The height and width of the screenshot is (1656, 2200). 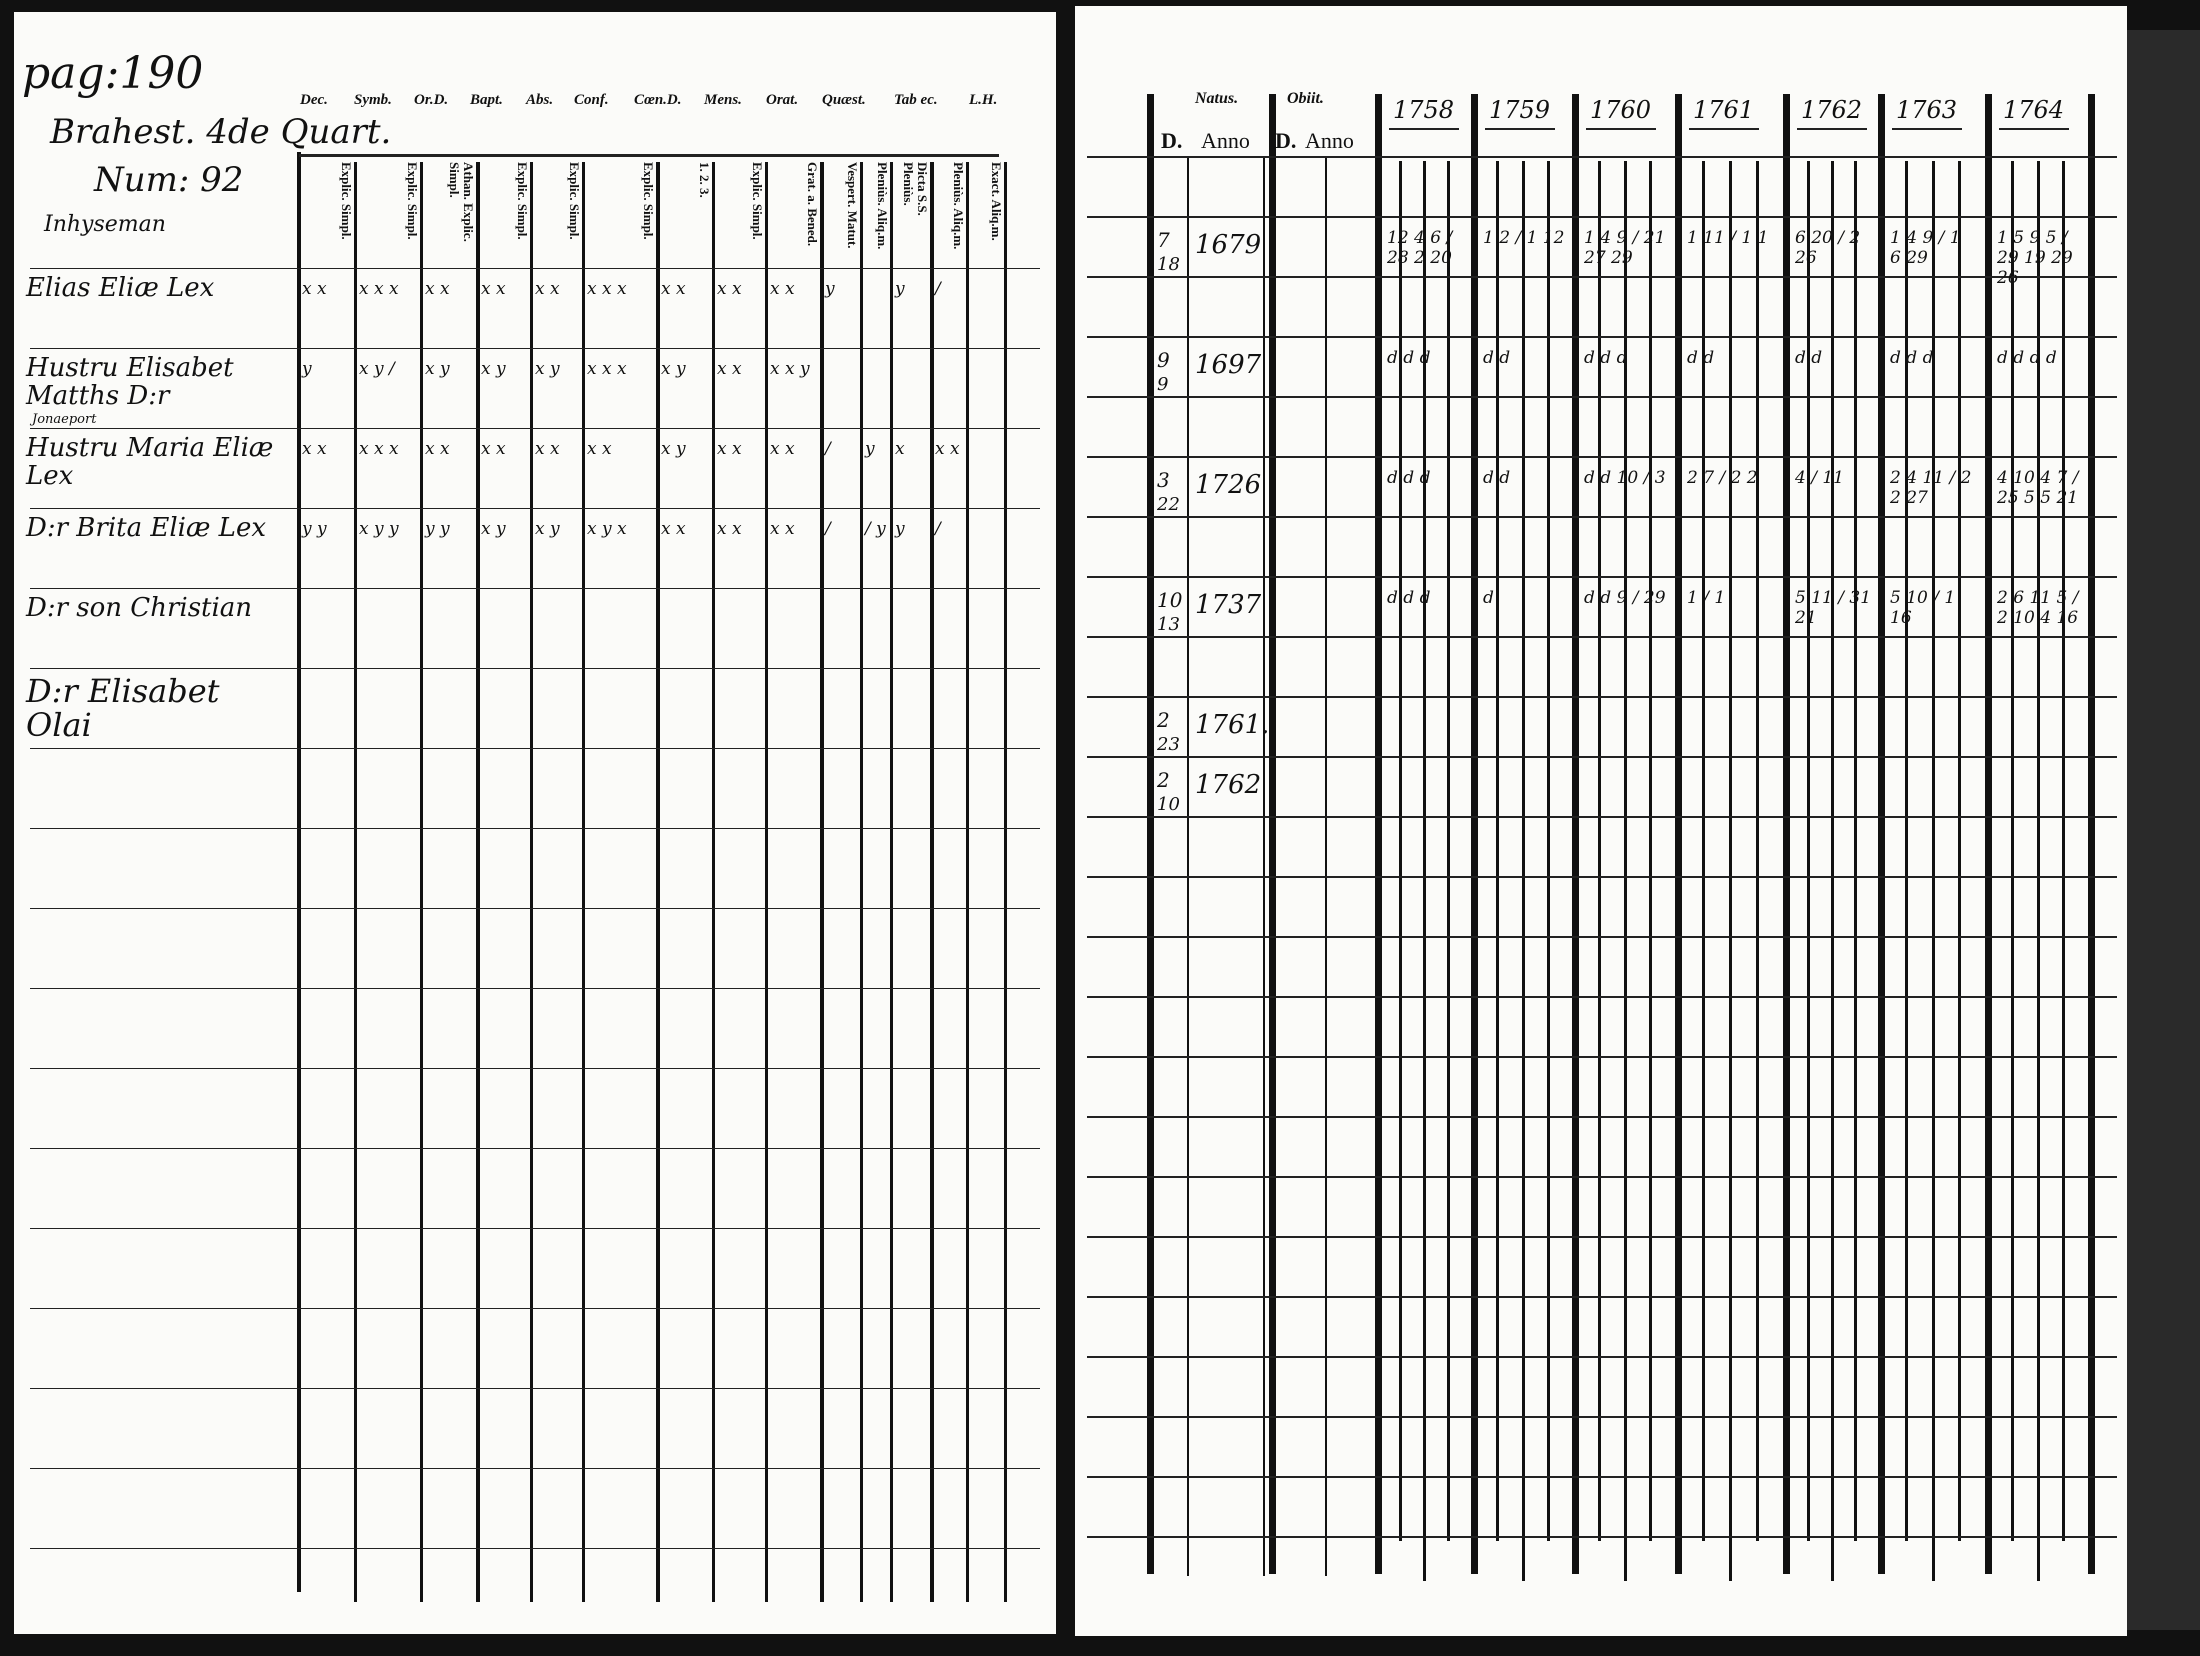 What do you see at coordinates (1931, 488) in the screenshot?
I see `entry-cell: 2 4 11 / 2 2 27` at bounding box center [1931, 488].